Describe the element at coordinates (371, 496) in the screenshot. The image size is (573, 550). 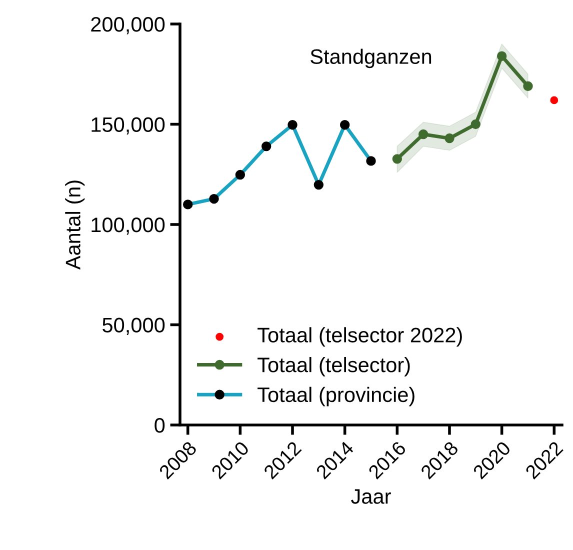
I see `x-axis-title: Jaar` at that location.